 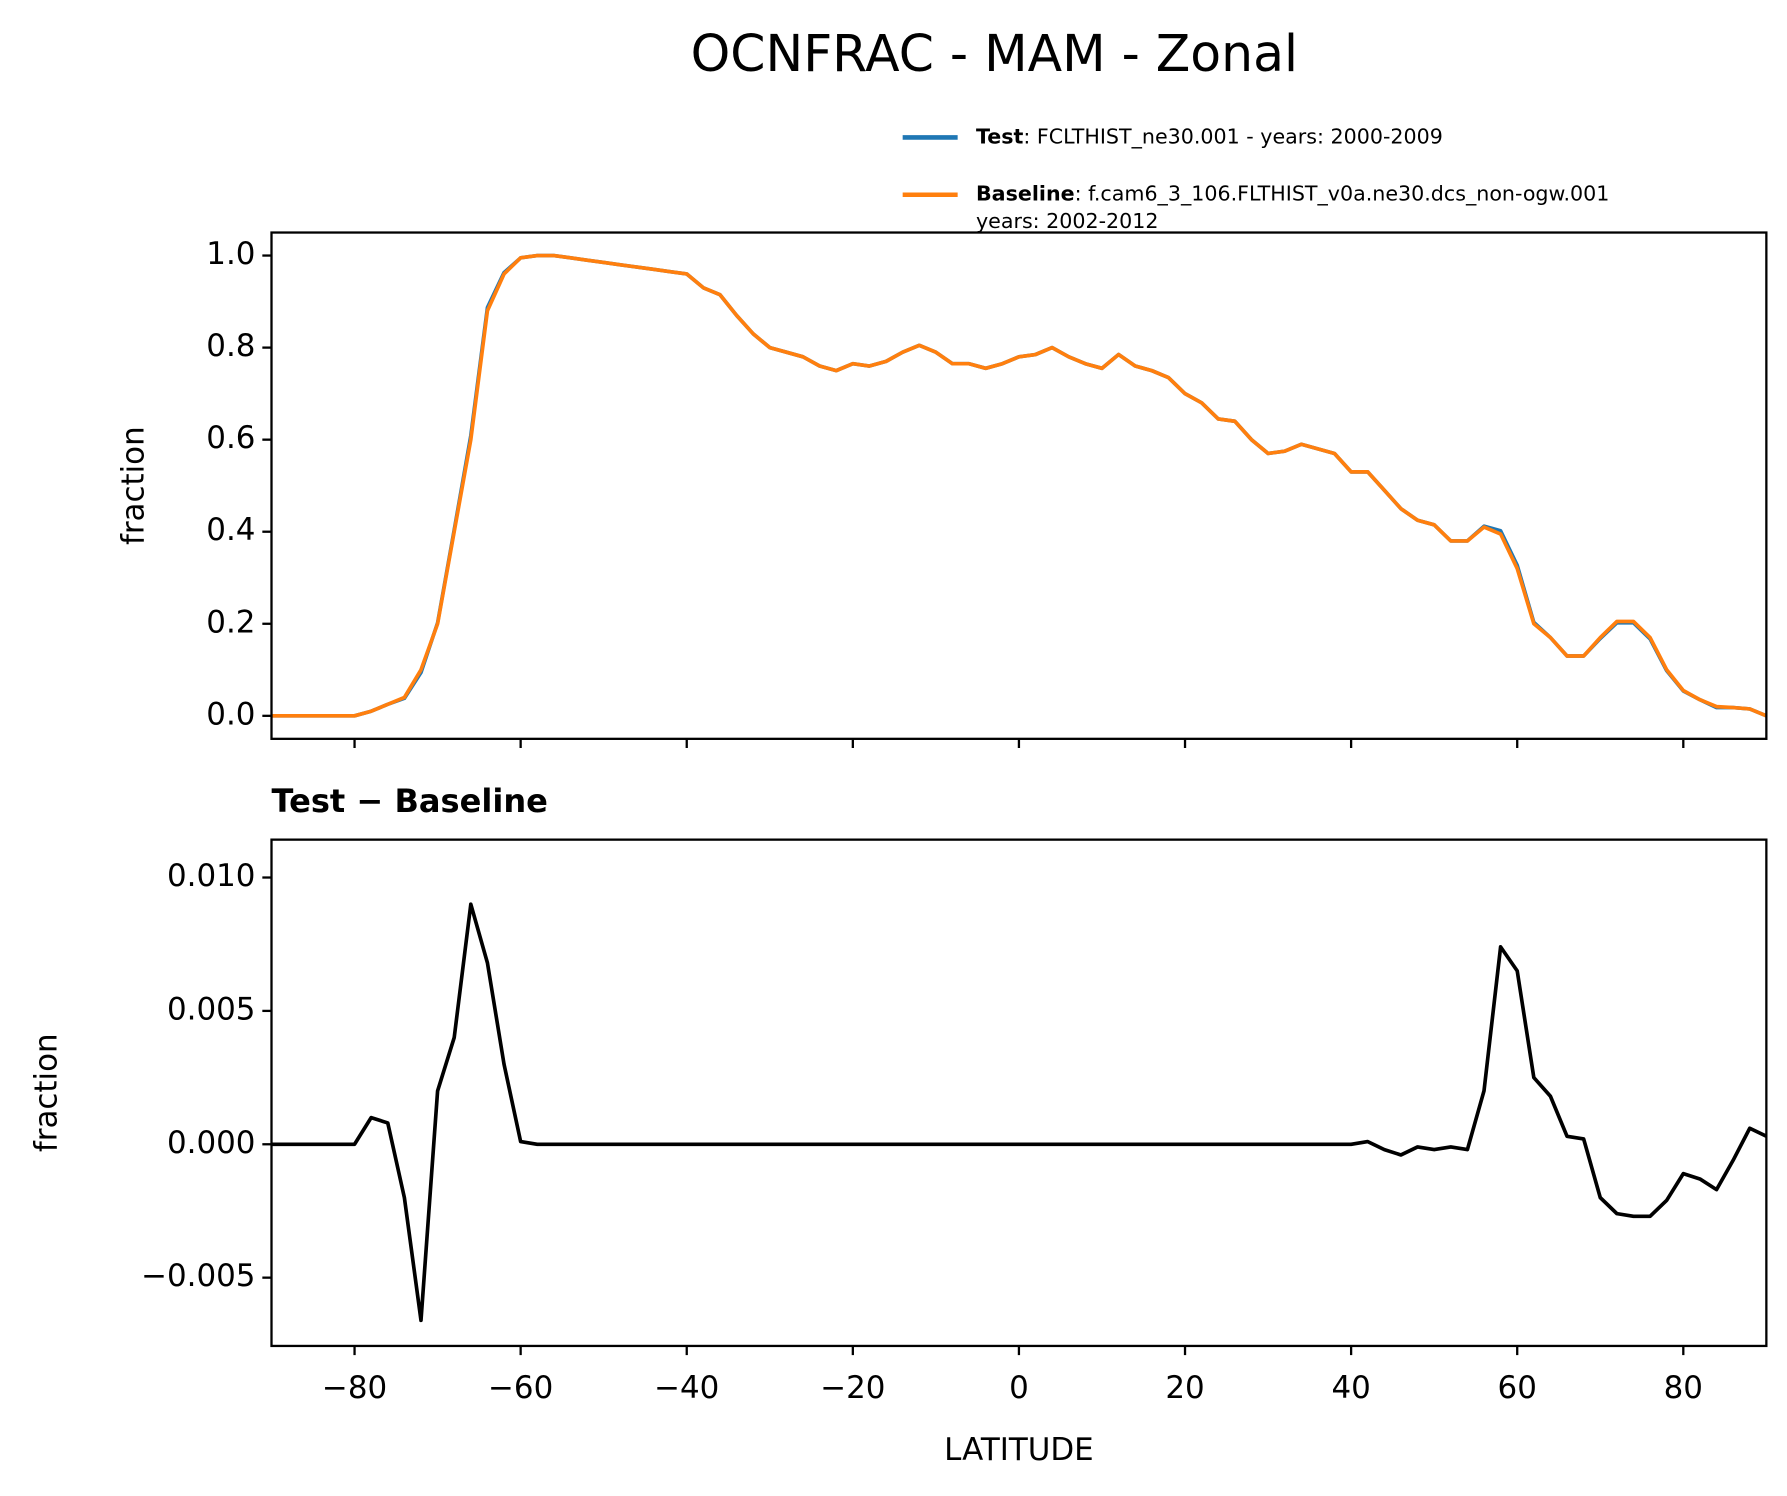 I want to click on subplot-title: Test − Baseline, so click(x=410, y=801).